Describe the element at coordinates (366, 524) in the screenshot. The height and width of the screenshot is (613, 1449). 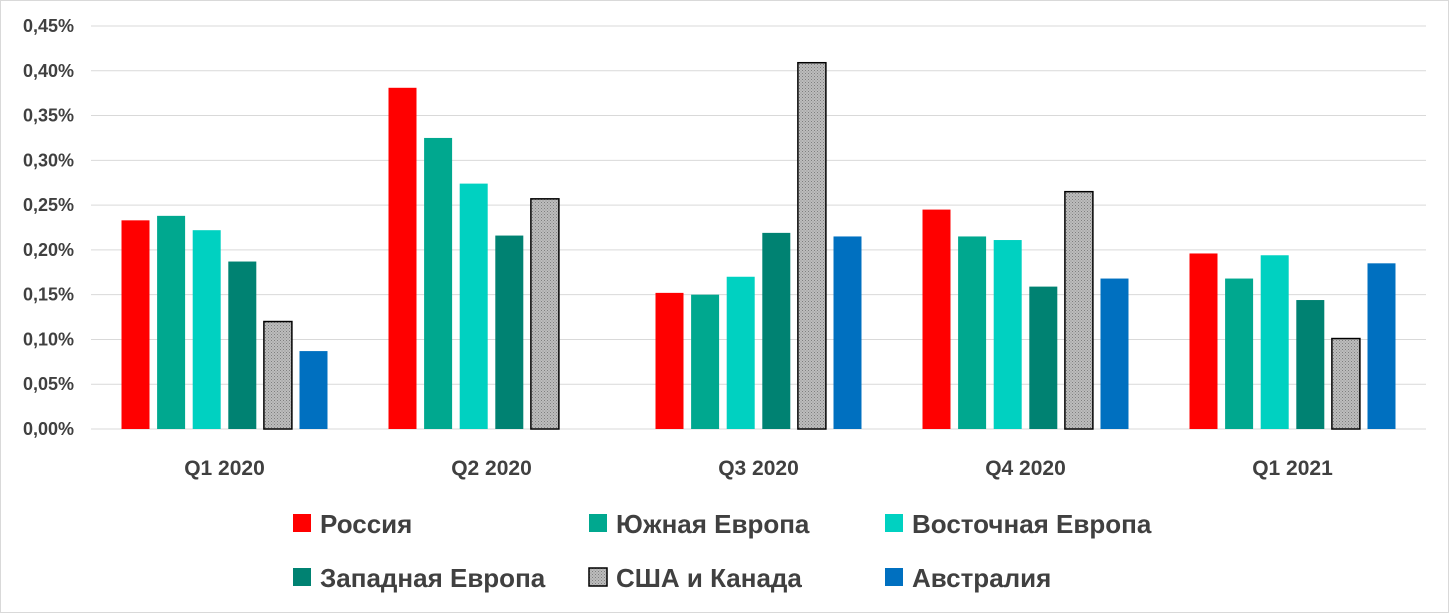
I see `legend-label: Россия` at that location.